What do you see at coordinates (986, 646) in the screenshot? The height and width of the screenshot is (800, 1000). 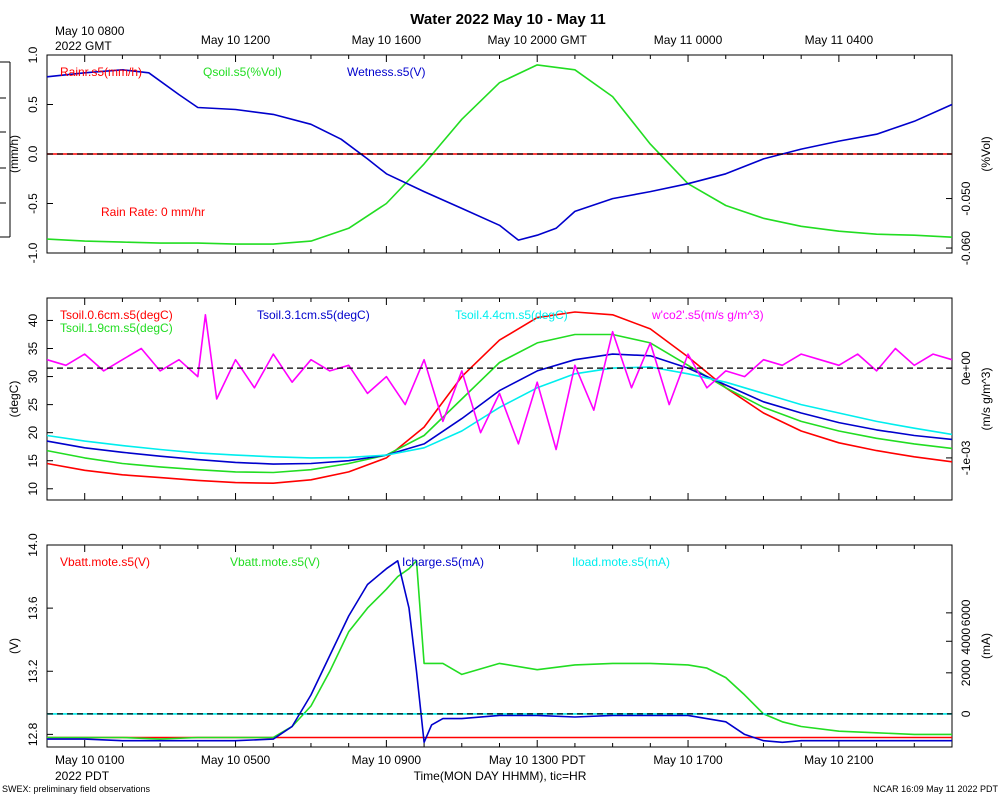 I see `y-right-axis-label: (mA)` at bounding box center [986, 646].